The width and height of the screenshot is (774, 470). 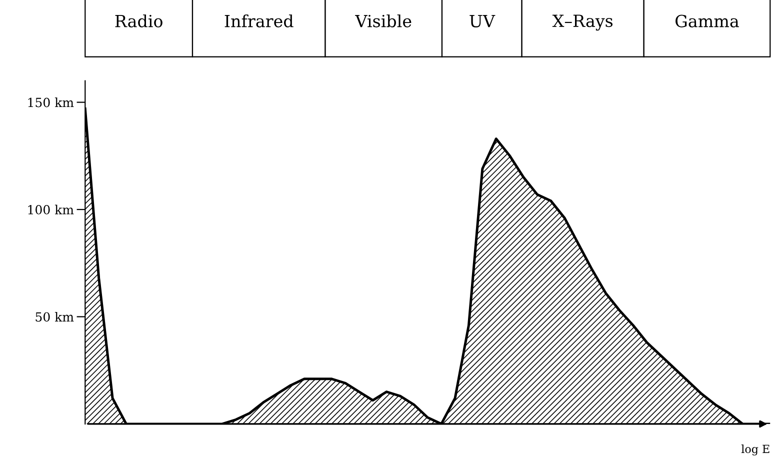 What do you see at coordinates (51, 209) in the screenshot?
I see `y-tick-label: 100 km` at bounding box center [51, 209].